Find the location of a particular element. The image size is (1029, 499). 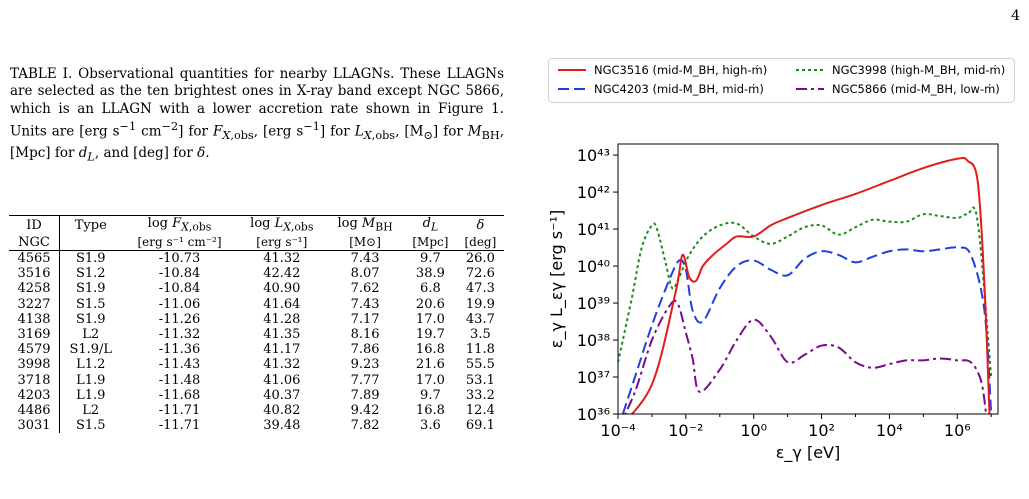

table-cell: 41.35 is located at coordinates (282, 335).